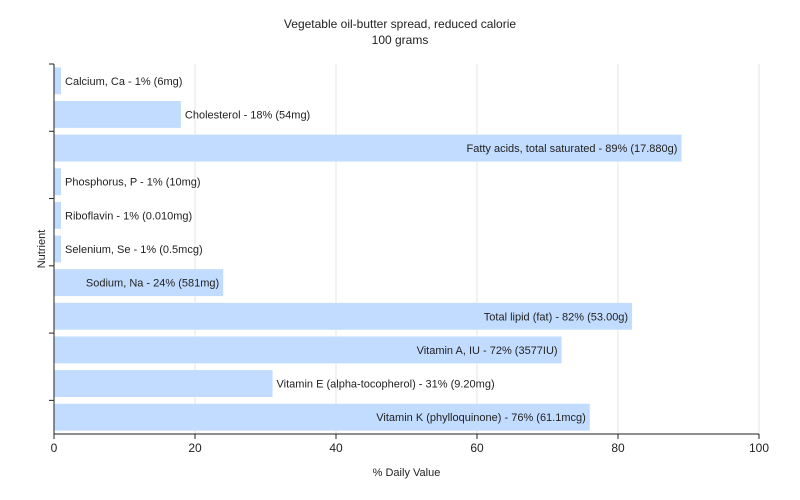  What do you see at coordinates (336, 448) in the screenshot?
I see `x-tick-label: 40` at bounding box center [336, 448].